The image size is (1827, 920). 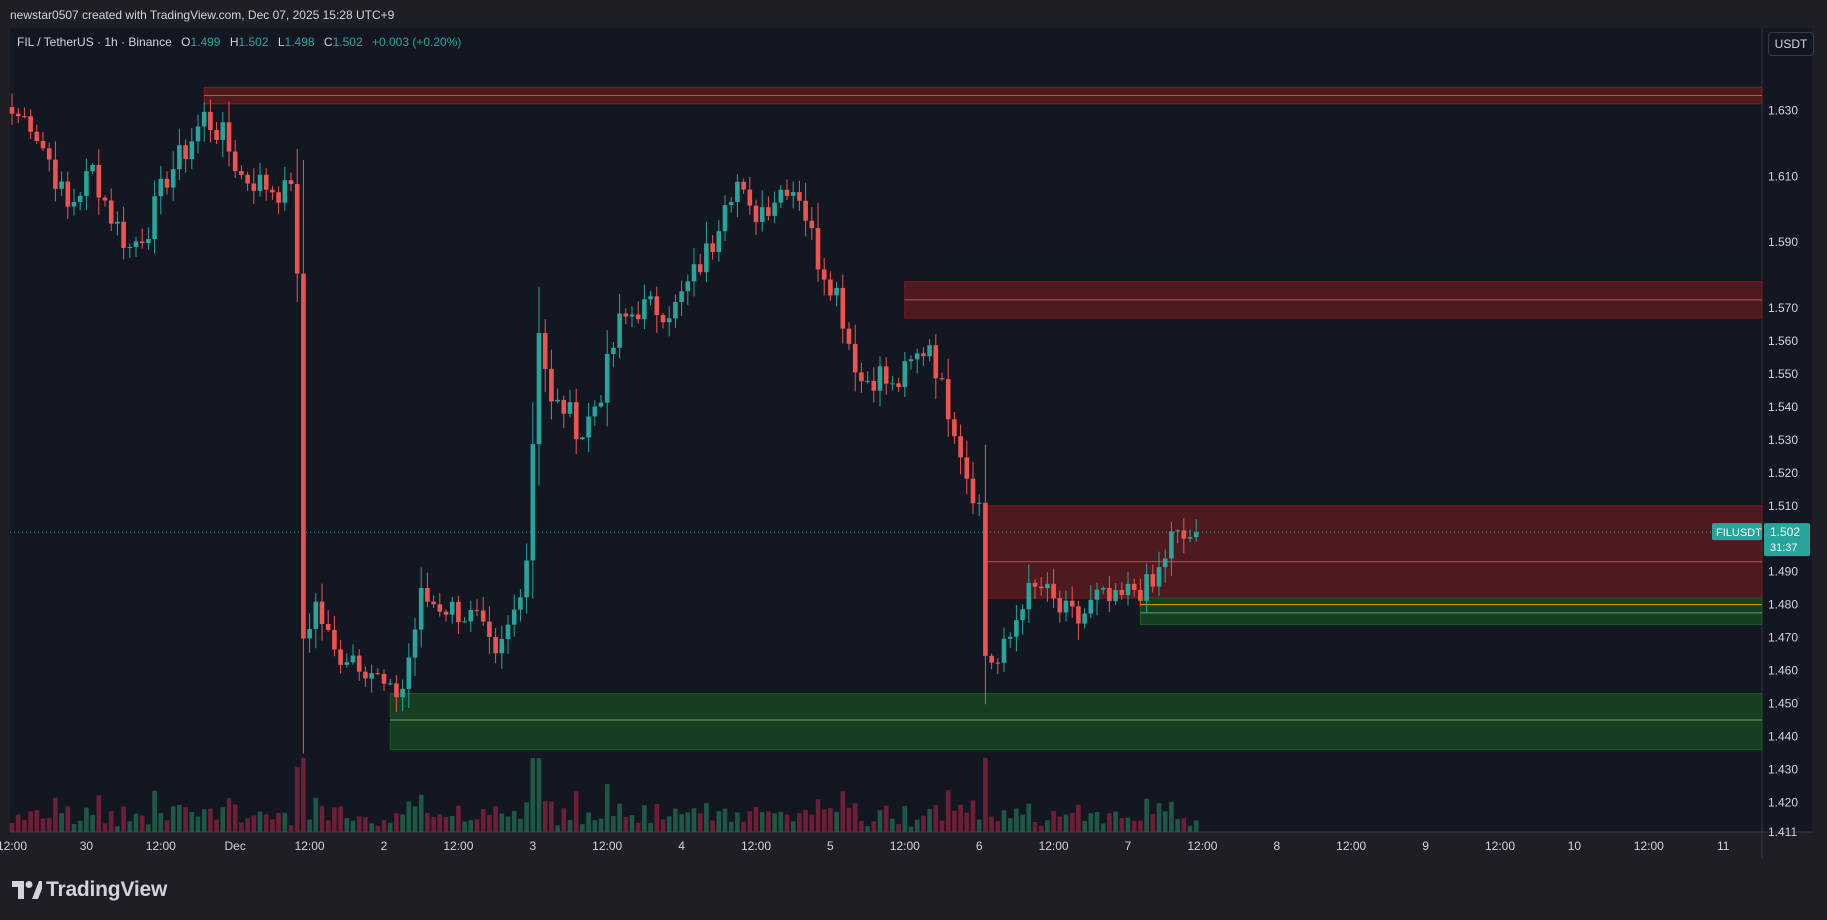 What do you see at coordinates (1783, 605) in the screenshot?
I see `y-tick-label: 1.480` at bounding box center [1783, 605].